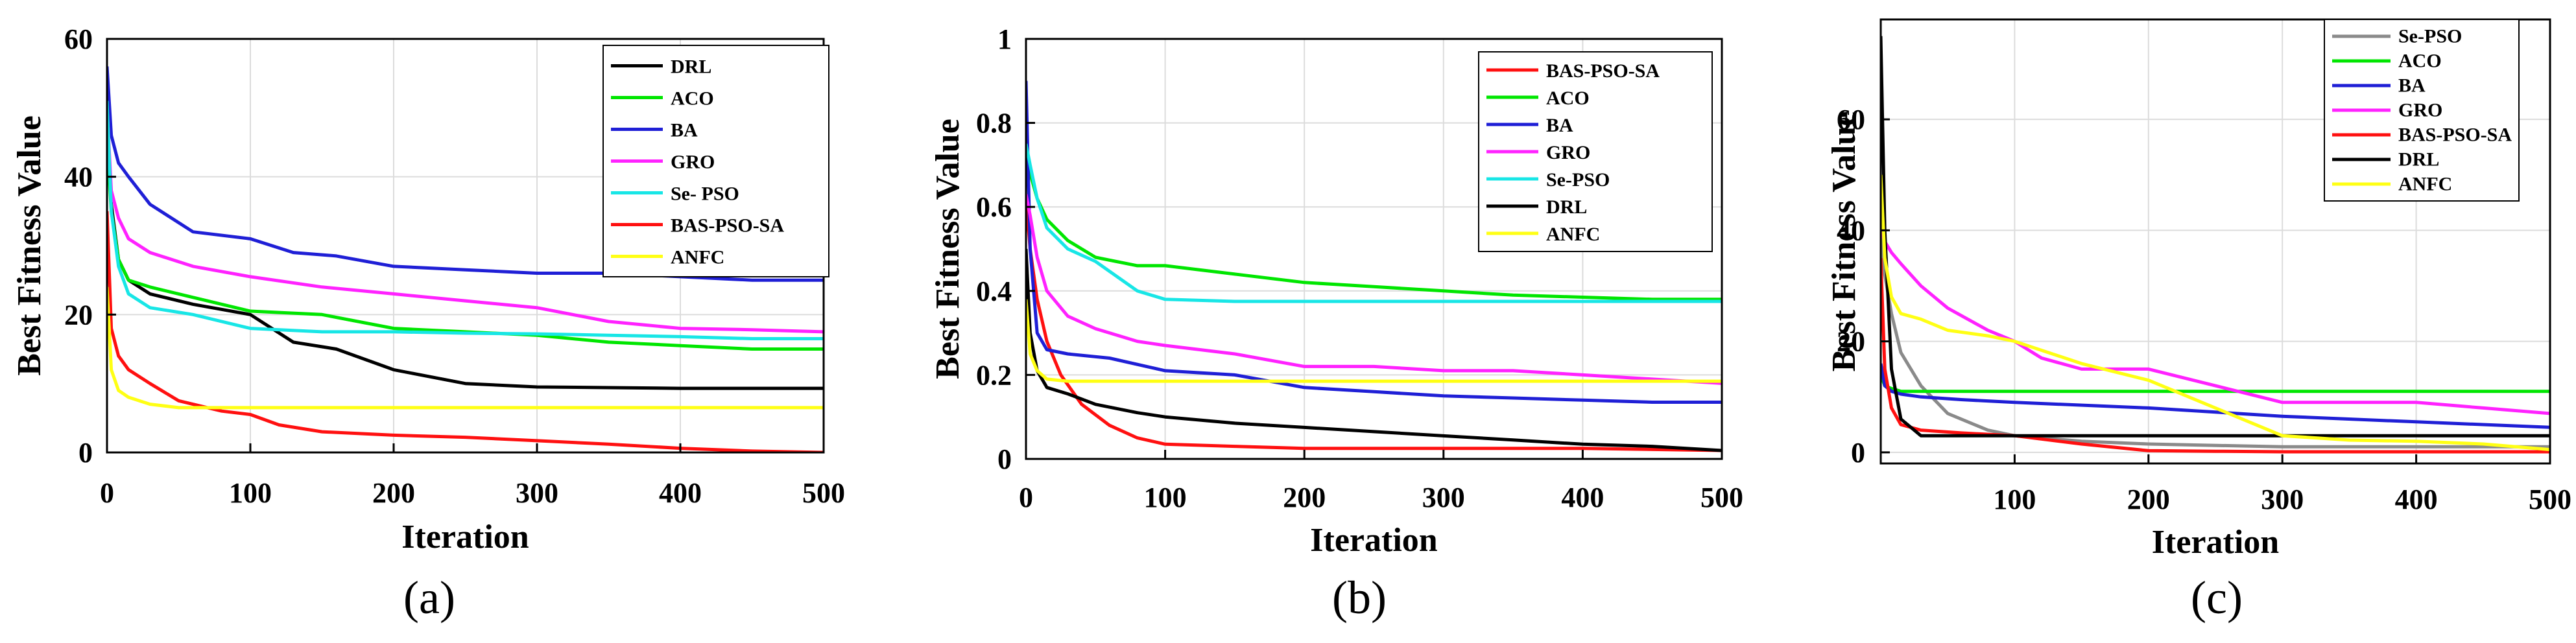  I want to click on series-line-drl, so click(1374, 350).